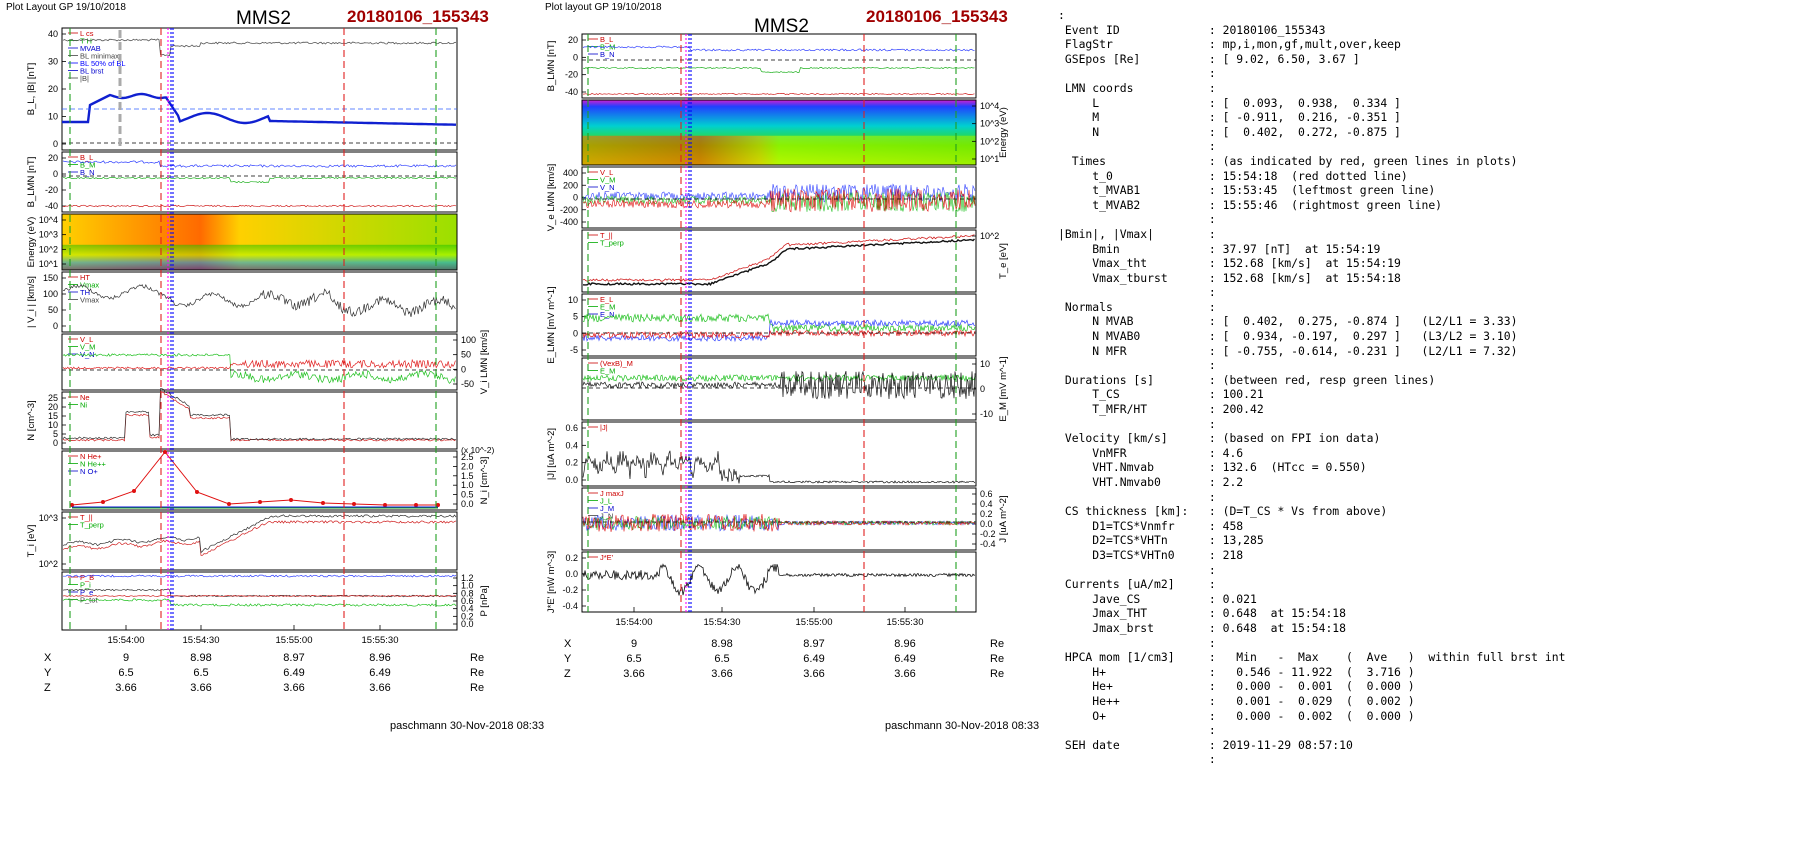 This screenshot has height=841, width=1804. Describe the element at coordinates (87, 33) in the screenshot. I see `legend-entry: L cs` at that location.